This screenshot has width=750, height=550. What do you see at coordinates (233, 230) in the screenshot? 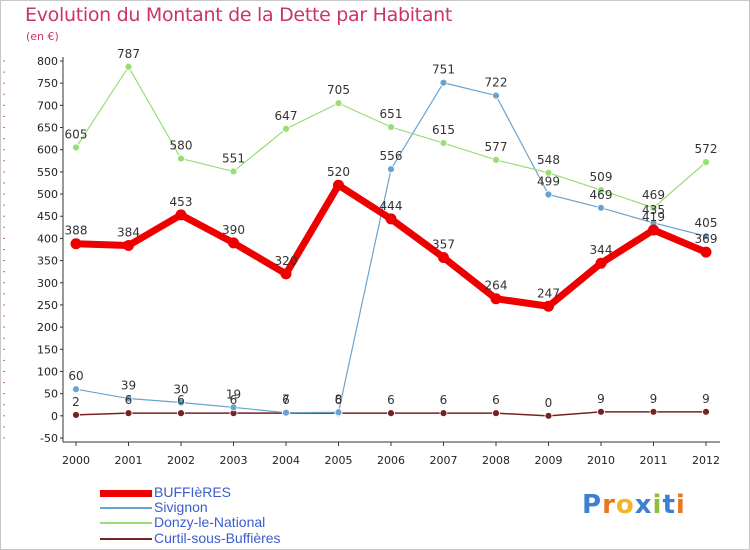
I see `data-label-buffieres: 390` at bounding box center [233, 230].